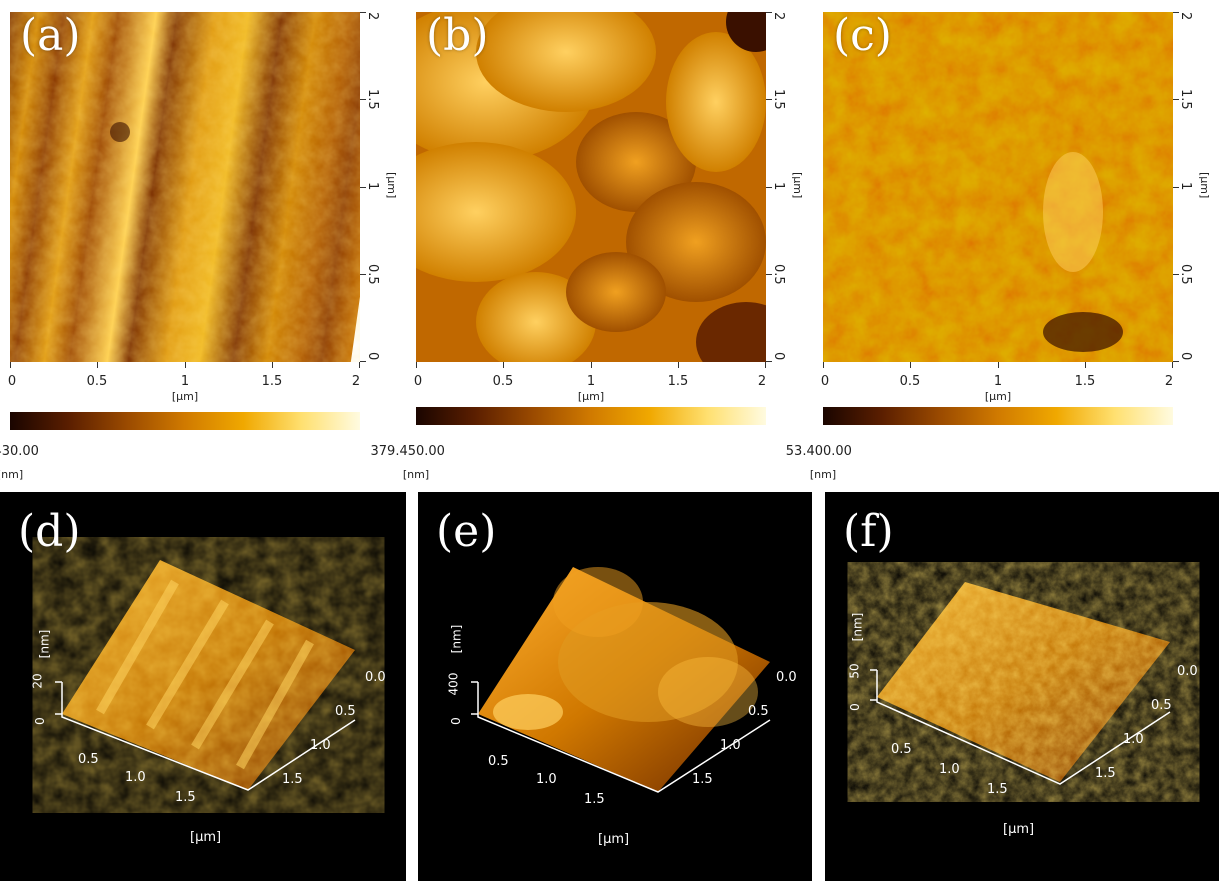  What do you see at coordinates (998, 187) in the screenshot?
I see `afm-image-c` at bounding box center [998, 187].